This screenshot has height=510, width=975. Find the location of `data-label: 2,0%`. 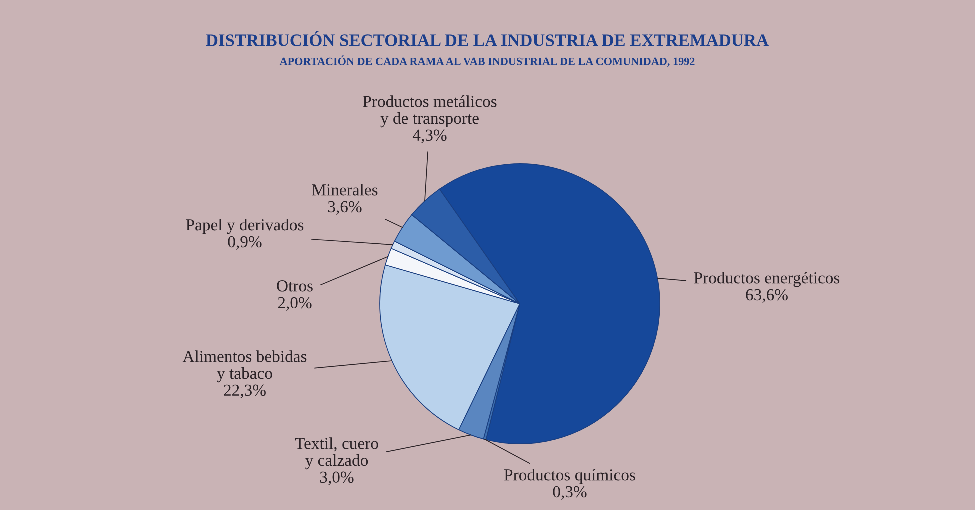

data-label: 2,0% is located at coordinates (295, 304).